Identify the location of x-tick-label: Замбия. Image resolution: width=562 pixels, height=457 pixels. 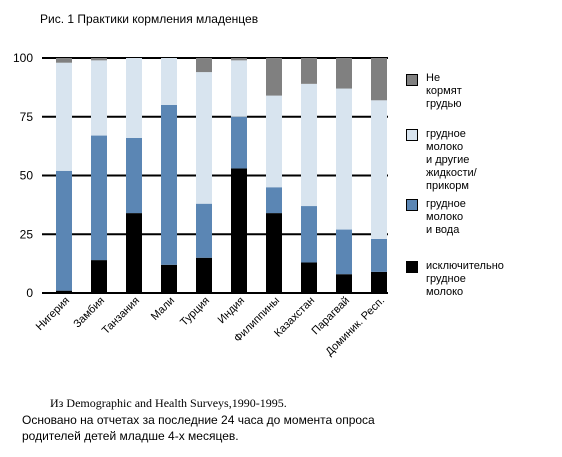
(89, 313).